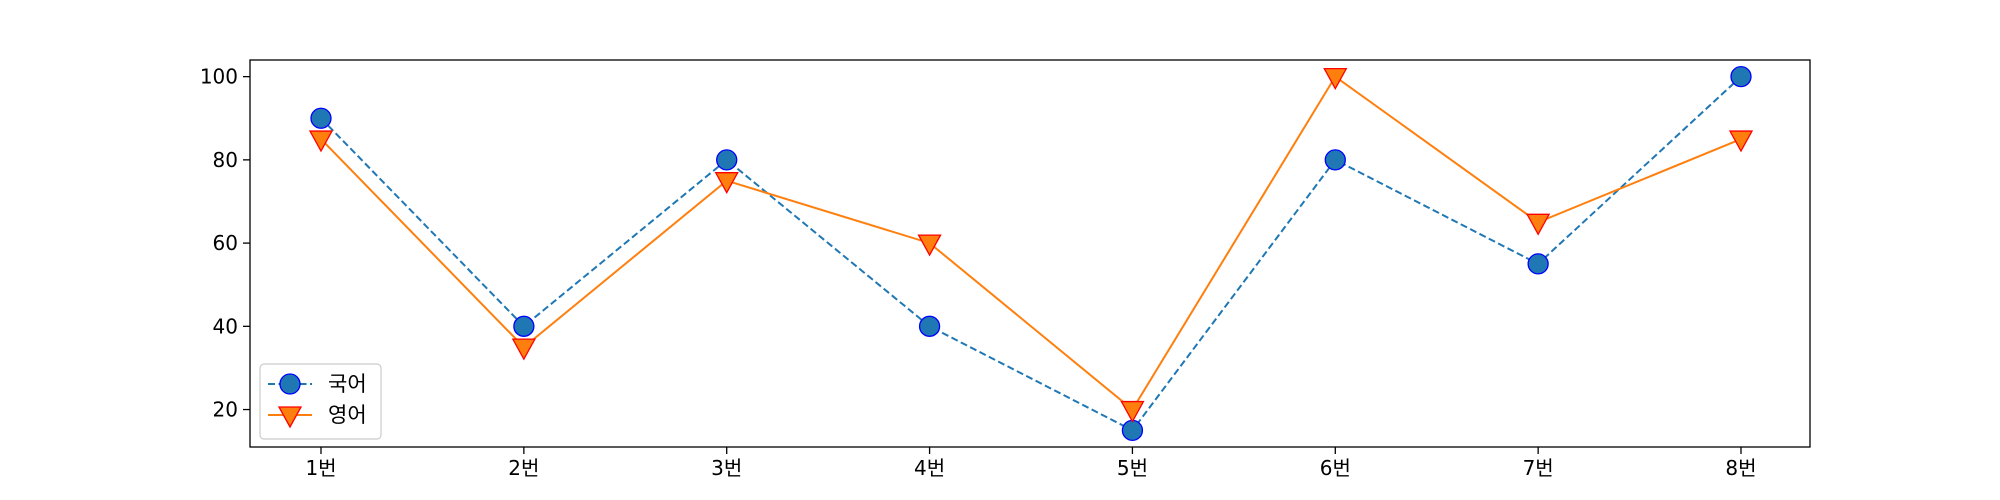  I want to click on x-tick-label: 8번, so click(1740, 468).